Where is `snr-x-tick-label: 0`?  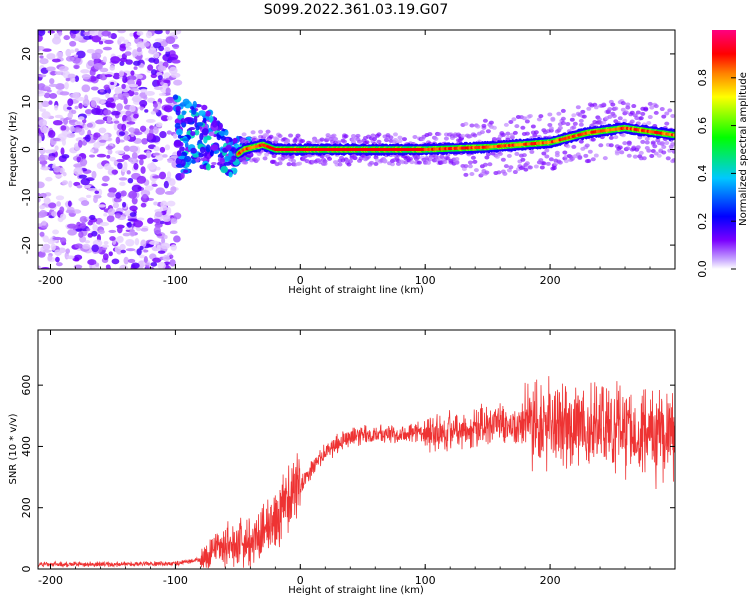
snr-x-tick-label: 0 is located at coordinates (300, 580).